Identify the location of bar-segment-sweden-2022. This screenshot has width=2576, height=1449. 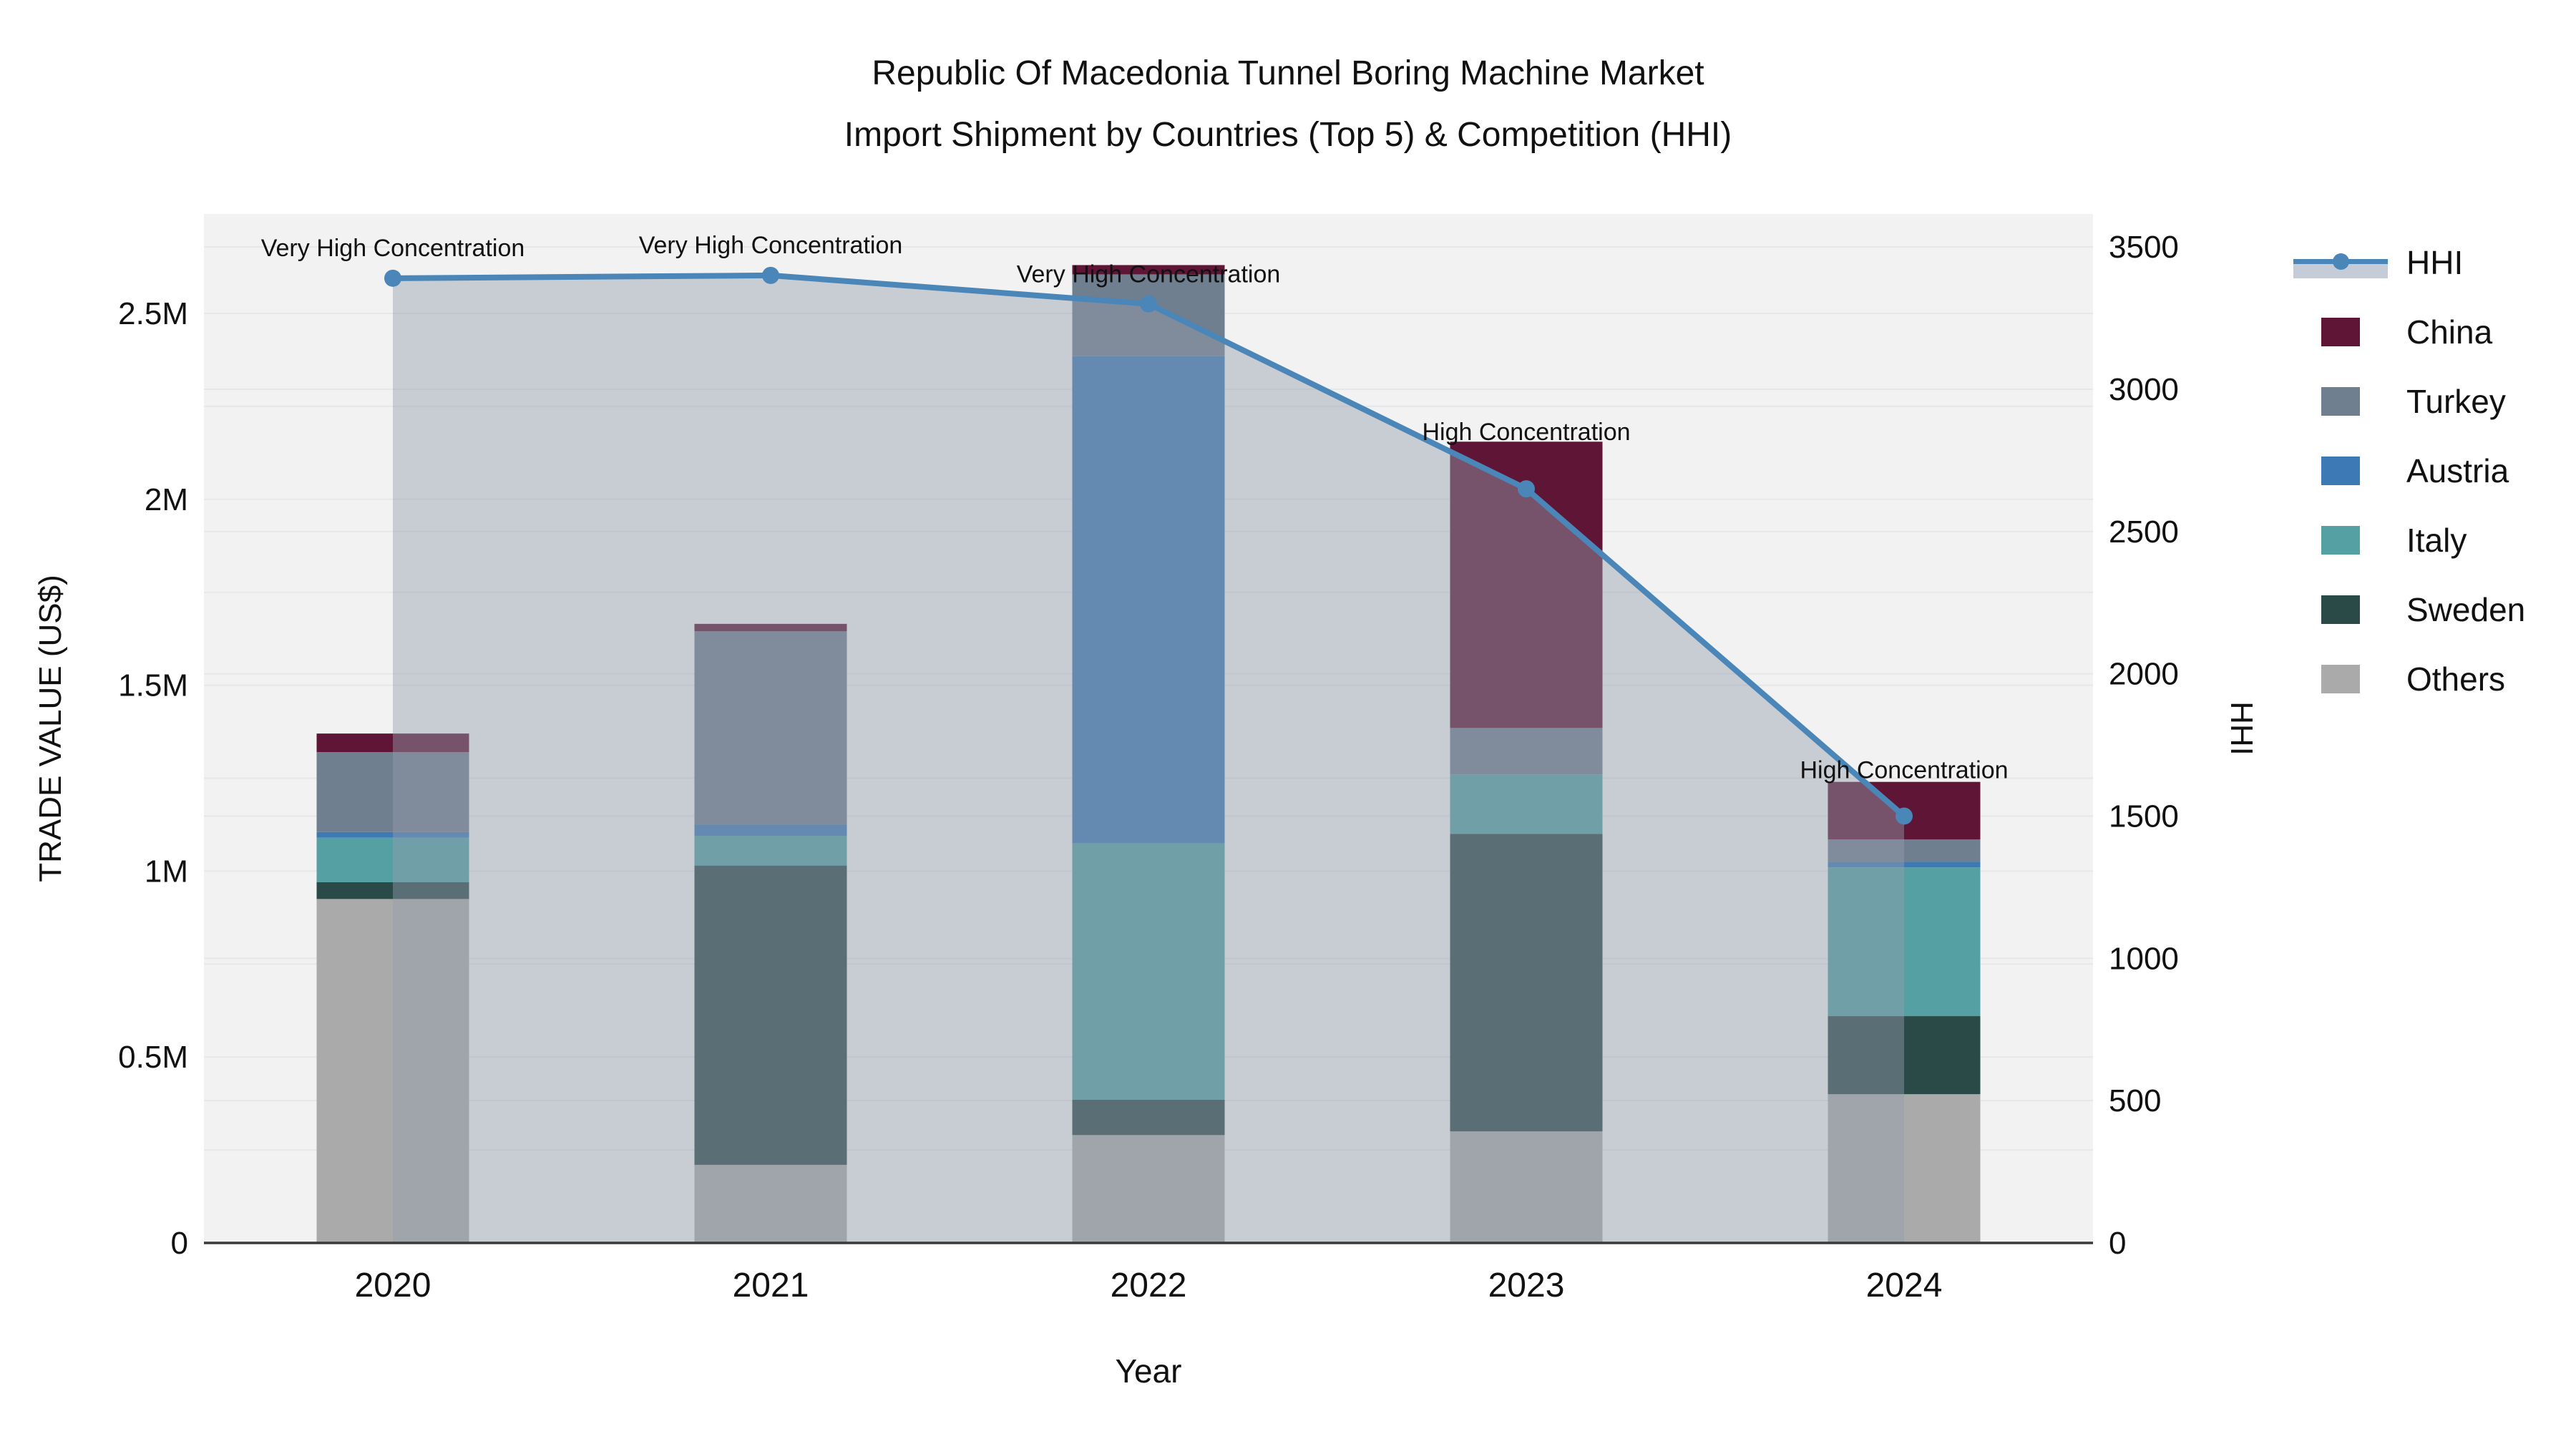
(1148, 1117).